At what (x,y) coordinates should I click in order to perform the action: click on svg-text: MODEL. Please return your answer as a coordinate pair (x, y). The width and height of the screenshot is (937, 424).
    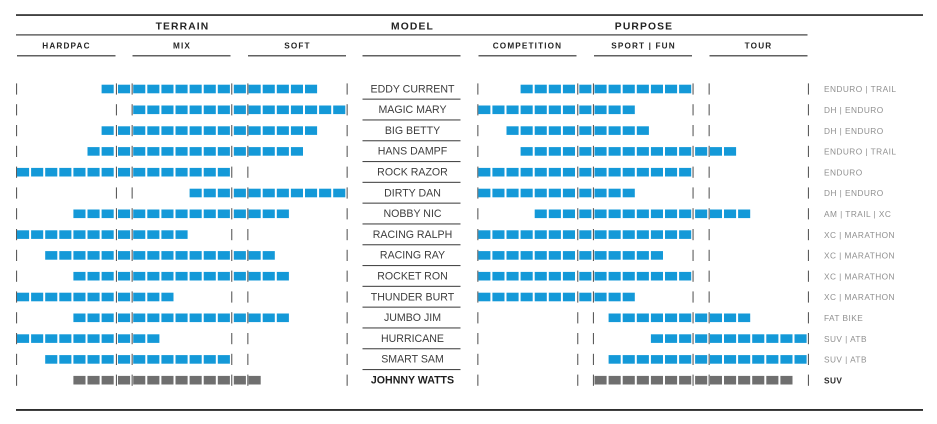
    Looking at the image, I should click on (412, 27).